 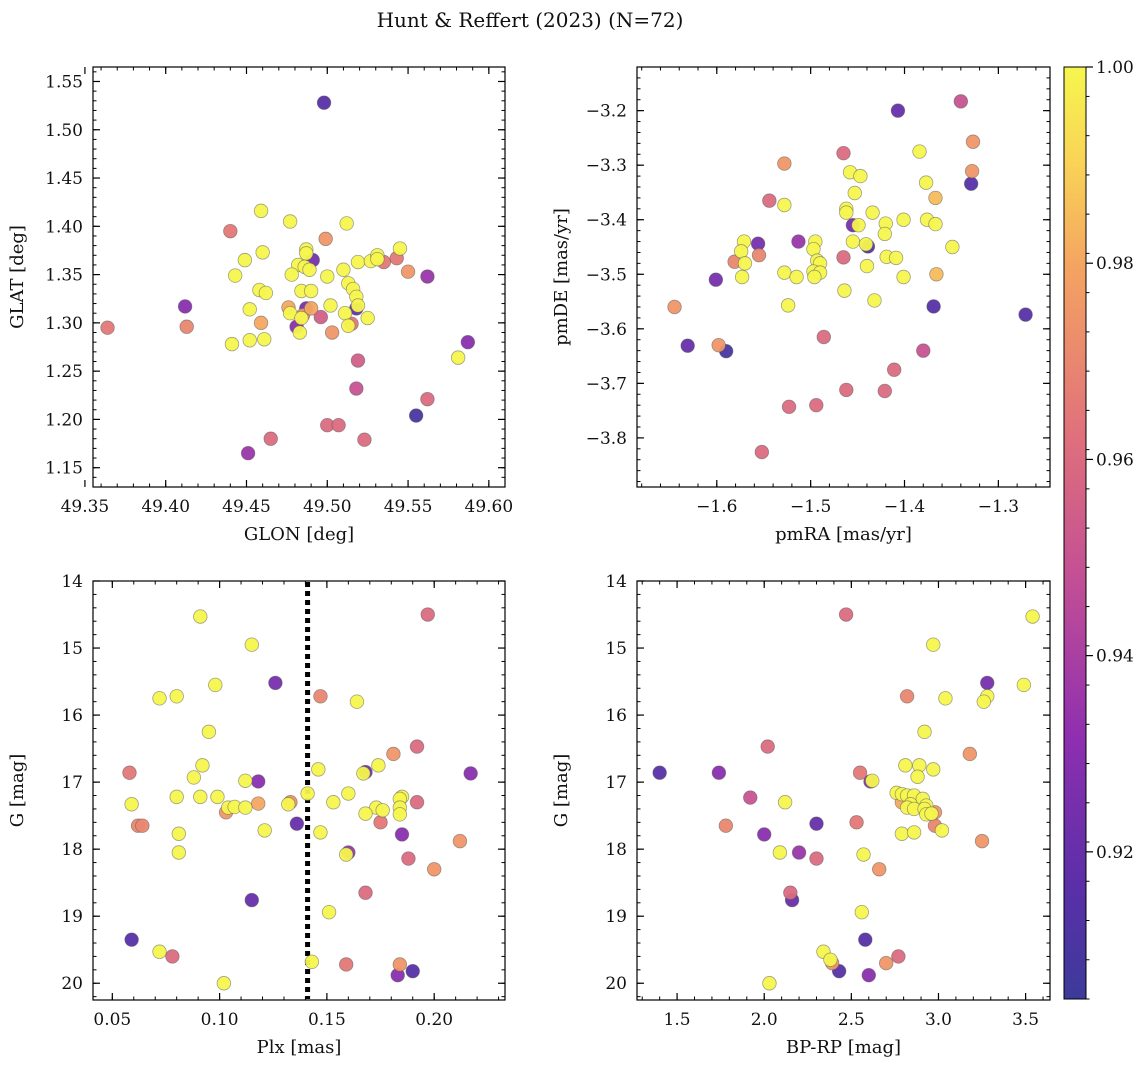 What do you see at coordinates (408, 507) in the screenshot?
I see `x-tick-label: 49.55` at bounding box center [408, 507].